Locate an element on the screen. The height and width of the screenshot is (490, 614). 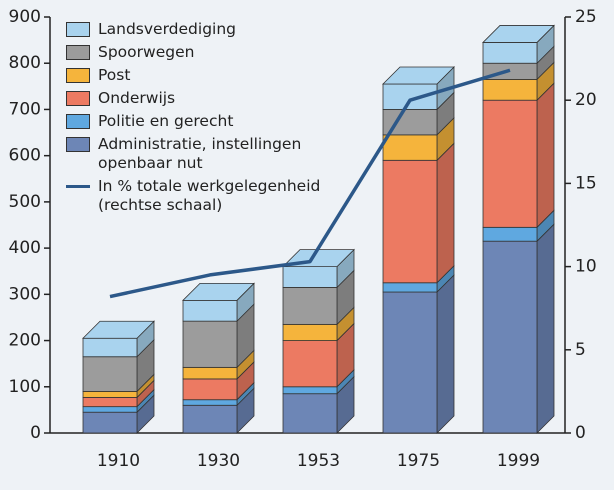
y2-tick-label: 10 is located at coordinates (586, 267).